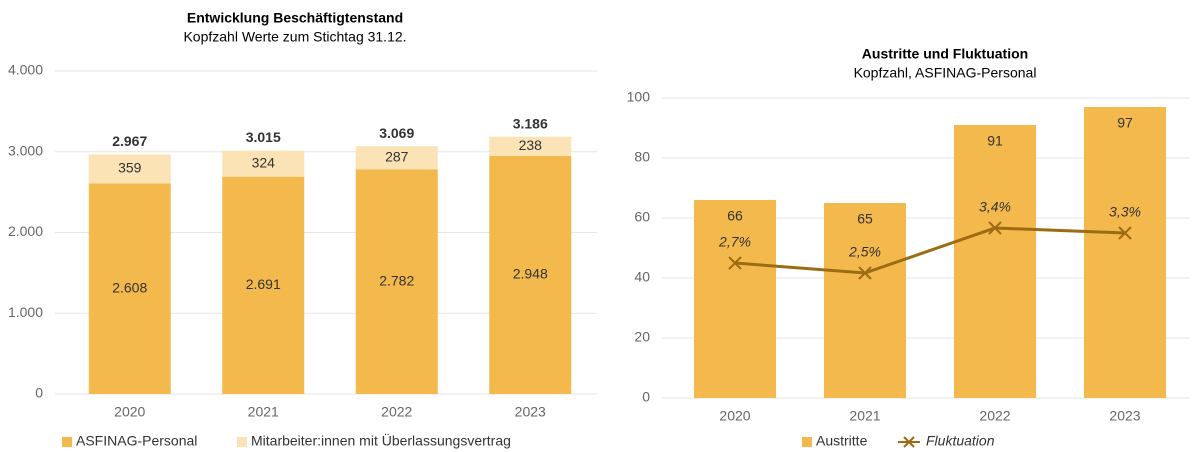 The height and width of the screenshot is (452, 1203). I want to click on y-tick-label: 3.000, so click(25, 150).